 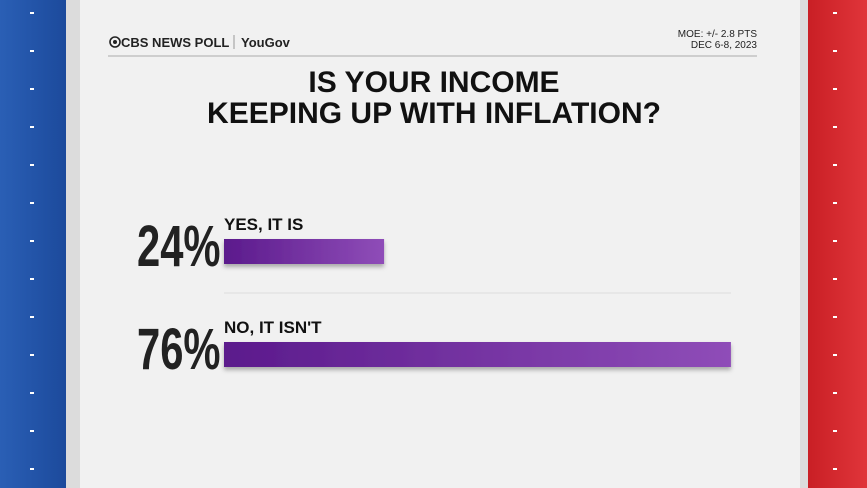 I want to click on partner: YouGov, so click(x=266, y=42).